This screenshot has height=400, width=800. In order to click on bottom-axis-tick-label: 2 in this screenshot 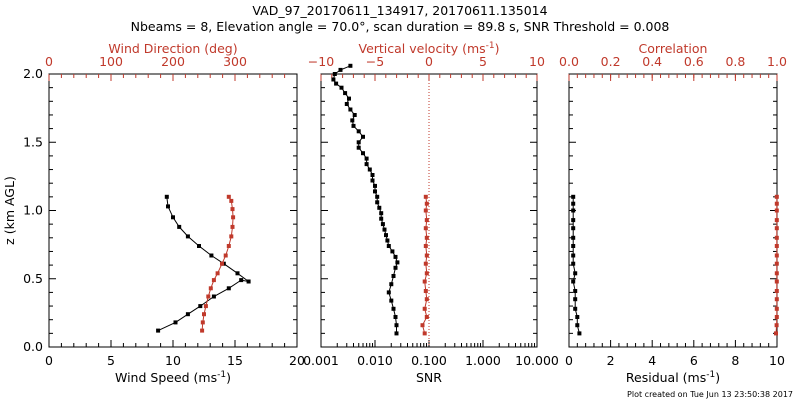, I will do `click(611, 360)`.